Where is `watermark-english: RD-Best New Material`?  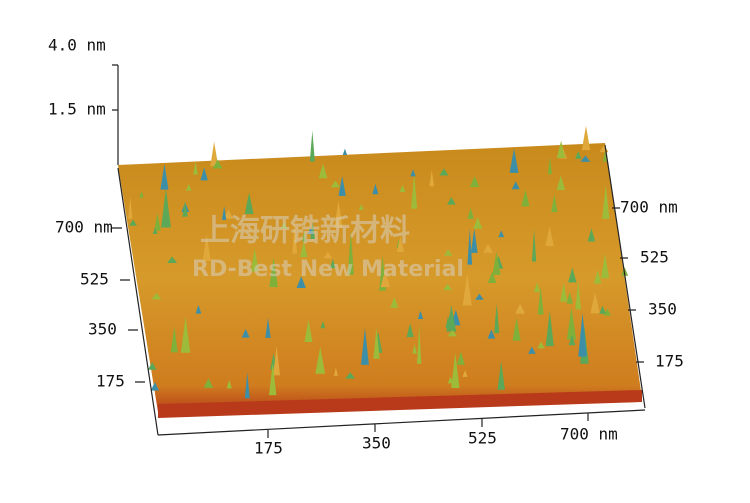
watermark-english: RD-Best New Material is located at coordinates (328, 269).